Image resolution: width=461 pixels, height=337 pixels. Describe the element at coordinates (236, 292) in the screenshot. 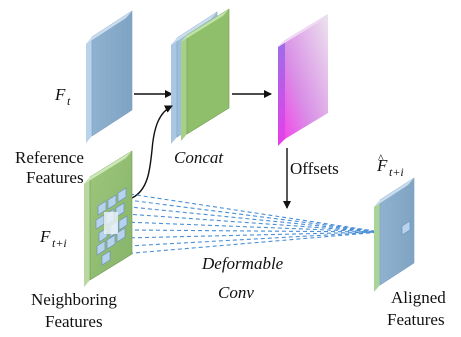

I see `deformable-conv-label-line2: Conv` at that location.